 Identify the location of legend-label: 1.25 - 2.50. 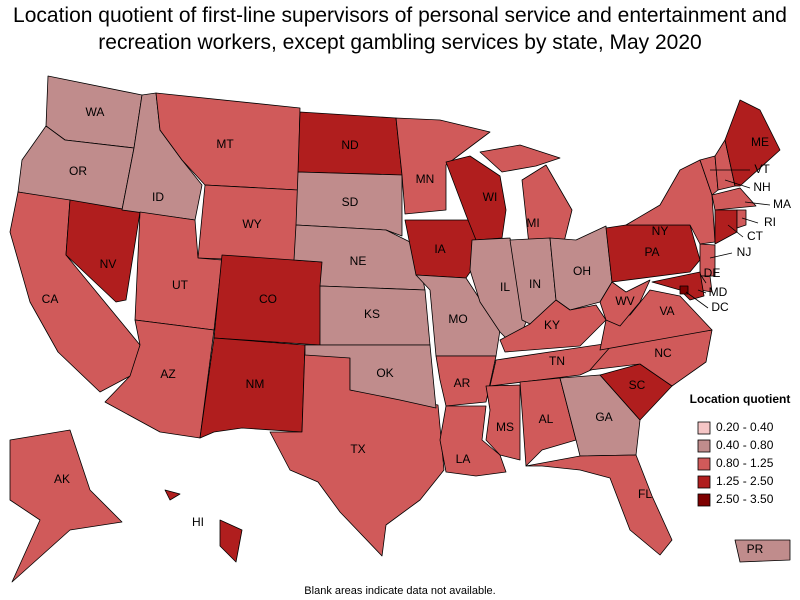
(745, 481).